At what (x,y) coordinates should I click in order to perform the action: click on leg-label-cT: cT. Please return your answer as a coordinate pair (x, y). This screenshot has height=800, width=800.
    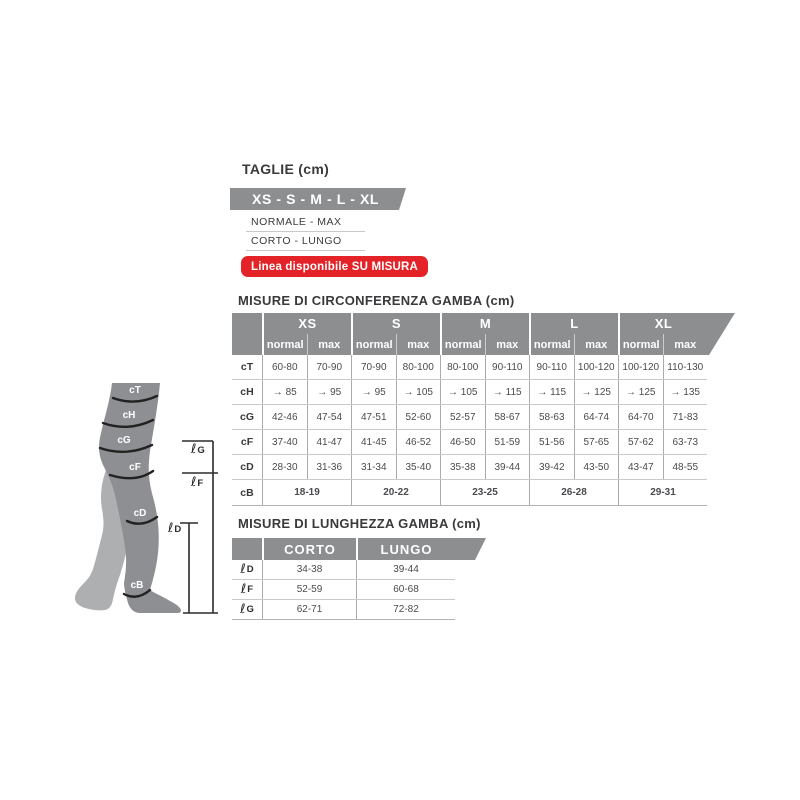
    Looking at the image, I should click on (135, 390).